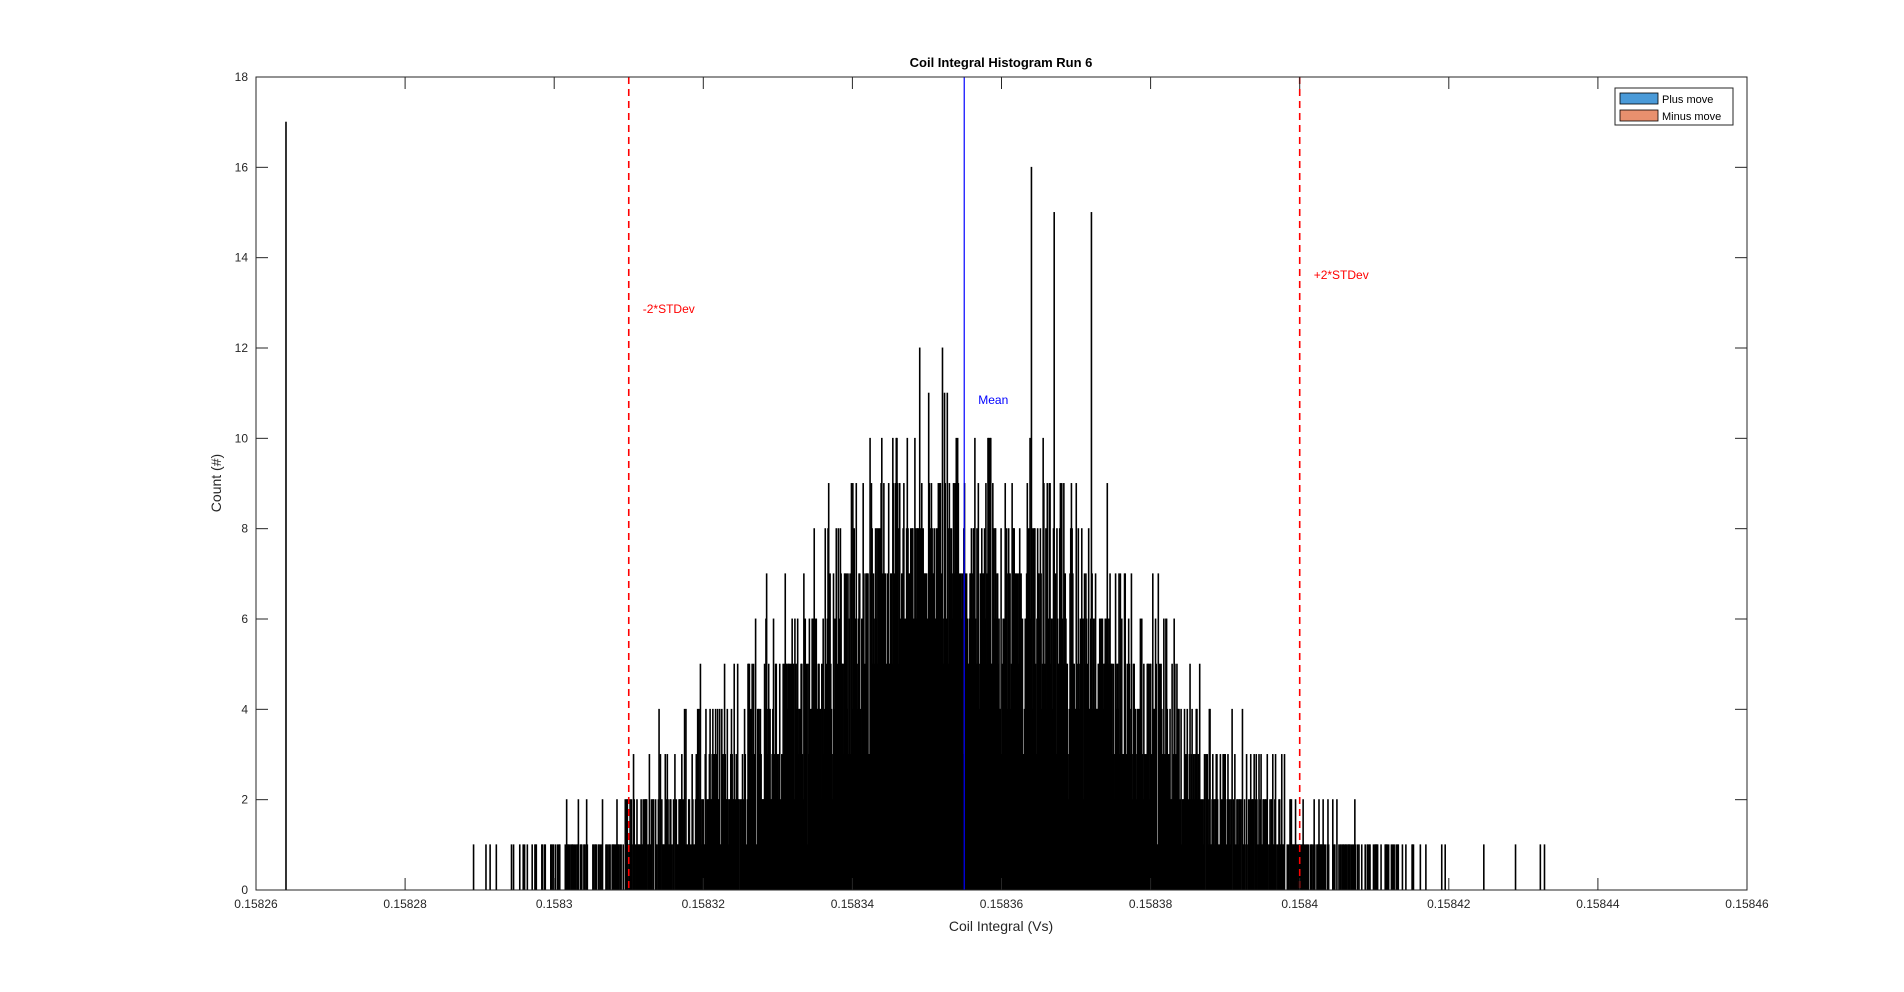  Describe the element at coordinates (244, 619) in the screenshot. I see `y-tick-label: 6` at that location.